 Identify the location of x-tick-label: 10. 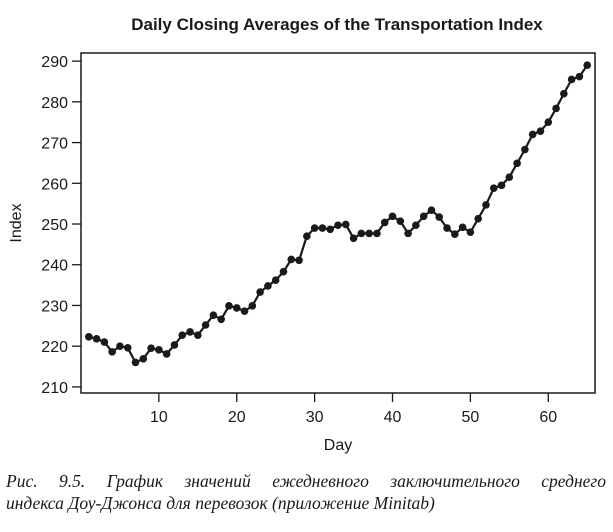
(159, 417).